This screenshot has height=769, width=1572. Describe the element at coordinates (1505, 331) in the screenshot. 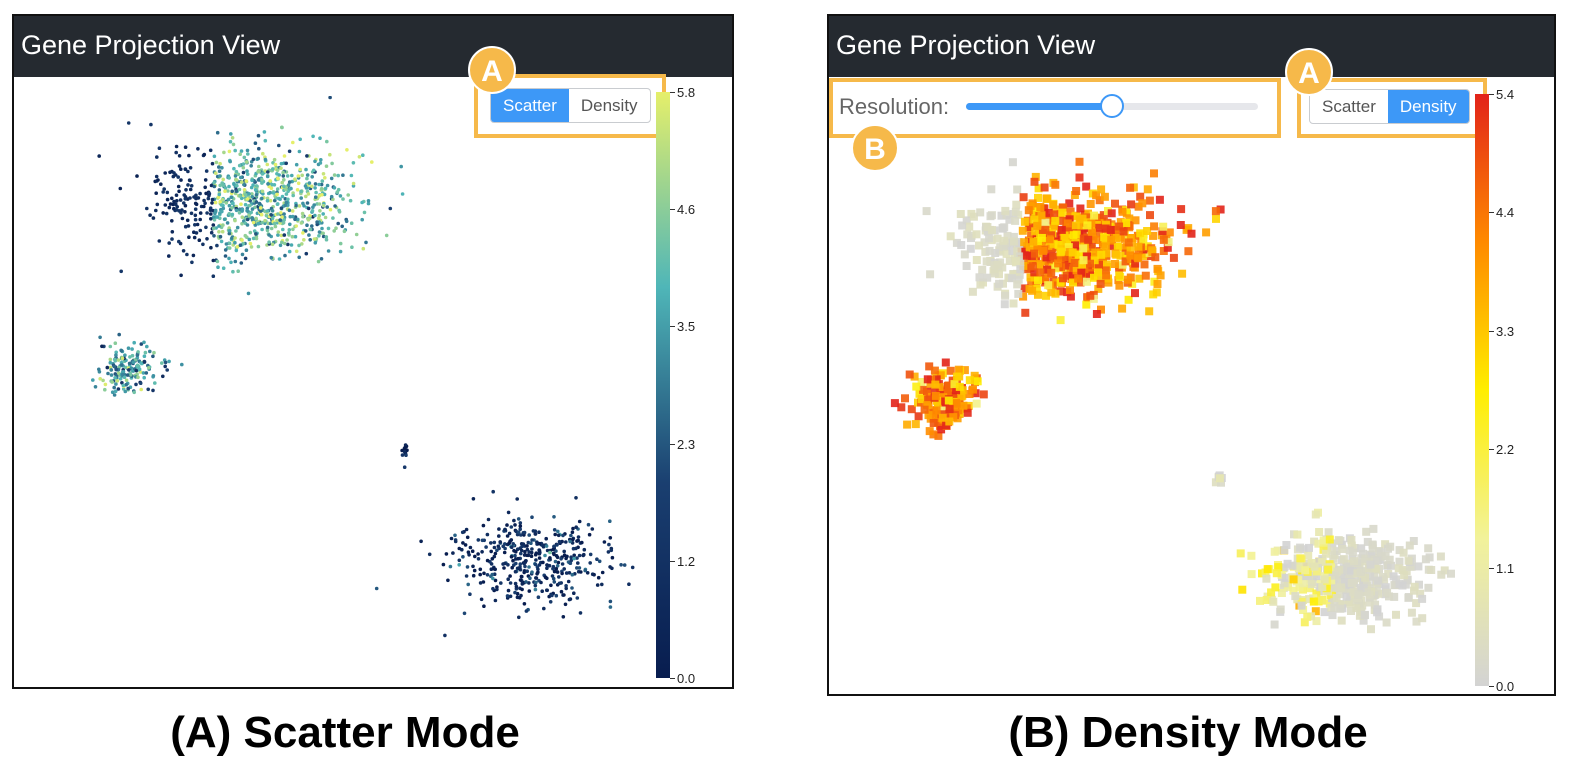

I see `colorbar-tick-label: 3.3` at that location.